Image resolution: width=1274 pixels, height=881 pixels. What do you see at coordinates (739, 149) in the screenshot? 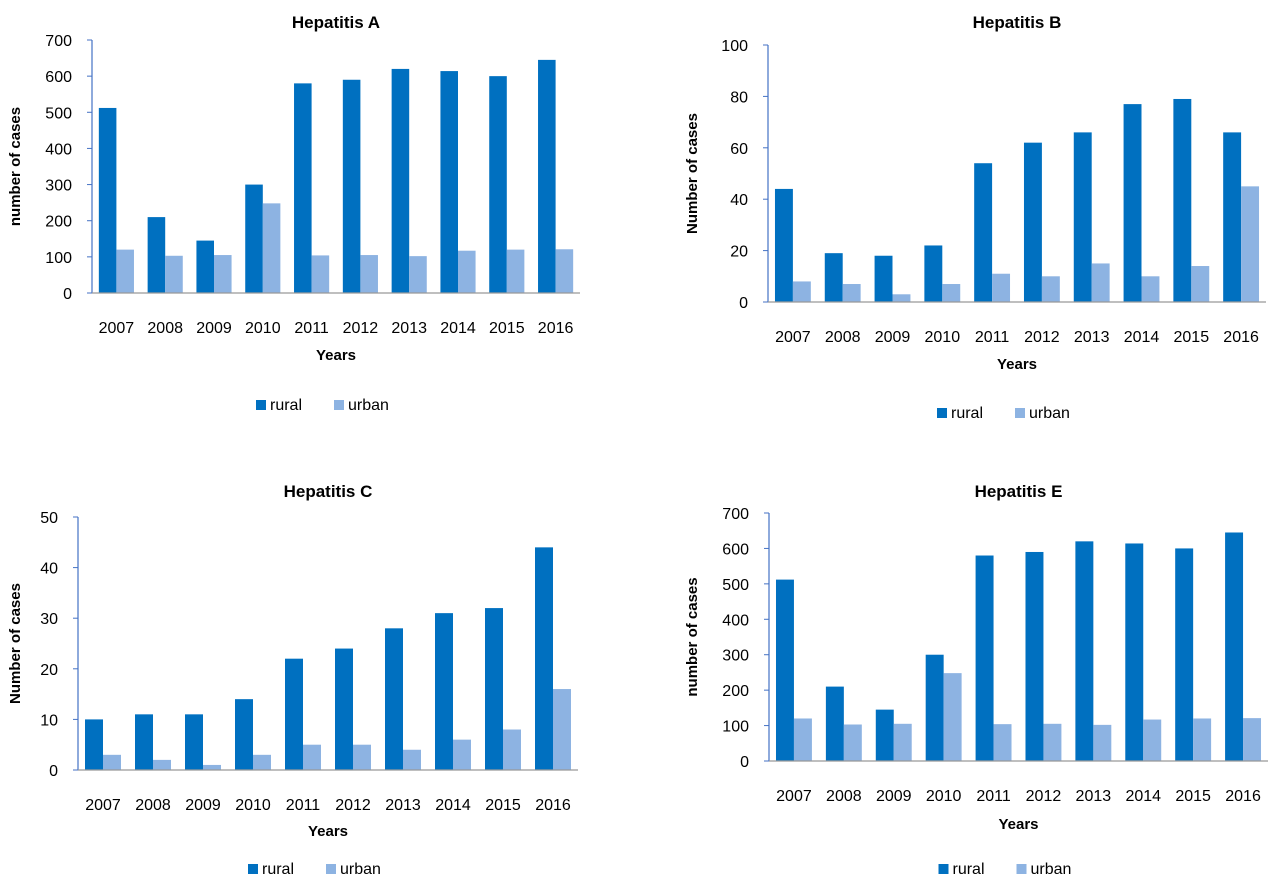
I see `y-tick-label: 60` at bounding box center [739, 149].